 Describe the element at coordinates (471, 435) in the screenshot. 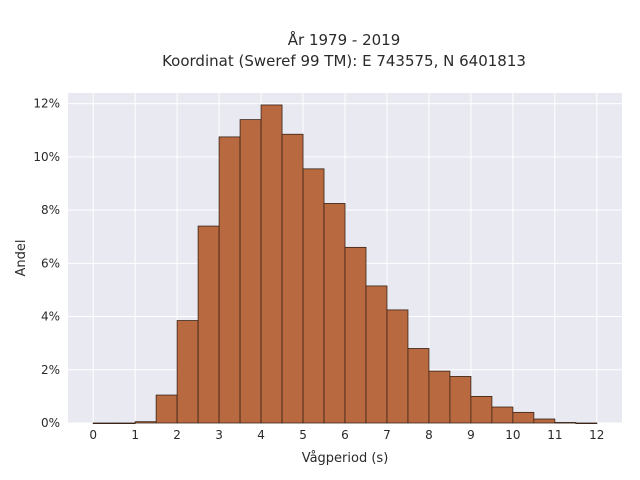

I see `x-tick-label: 9` at that location.